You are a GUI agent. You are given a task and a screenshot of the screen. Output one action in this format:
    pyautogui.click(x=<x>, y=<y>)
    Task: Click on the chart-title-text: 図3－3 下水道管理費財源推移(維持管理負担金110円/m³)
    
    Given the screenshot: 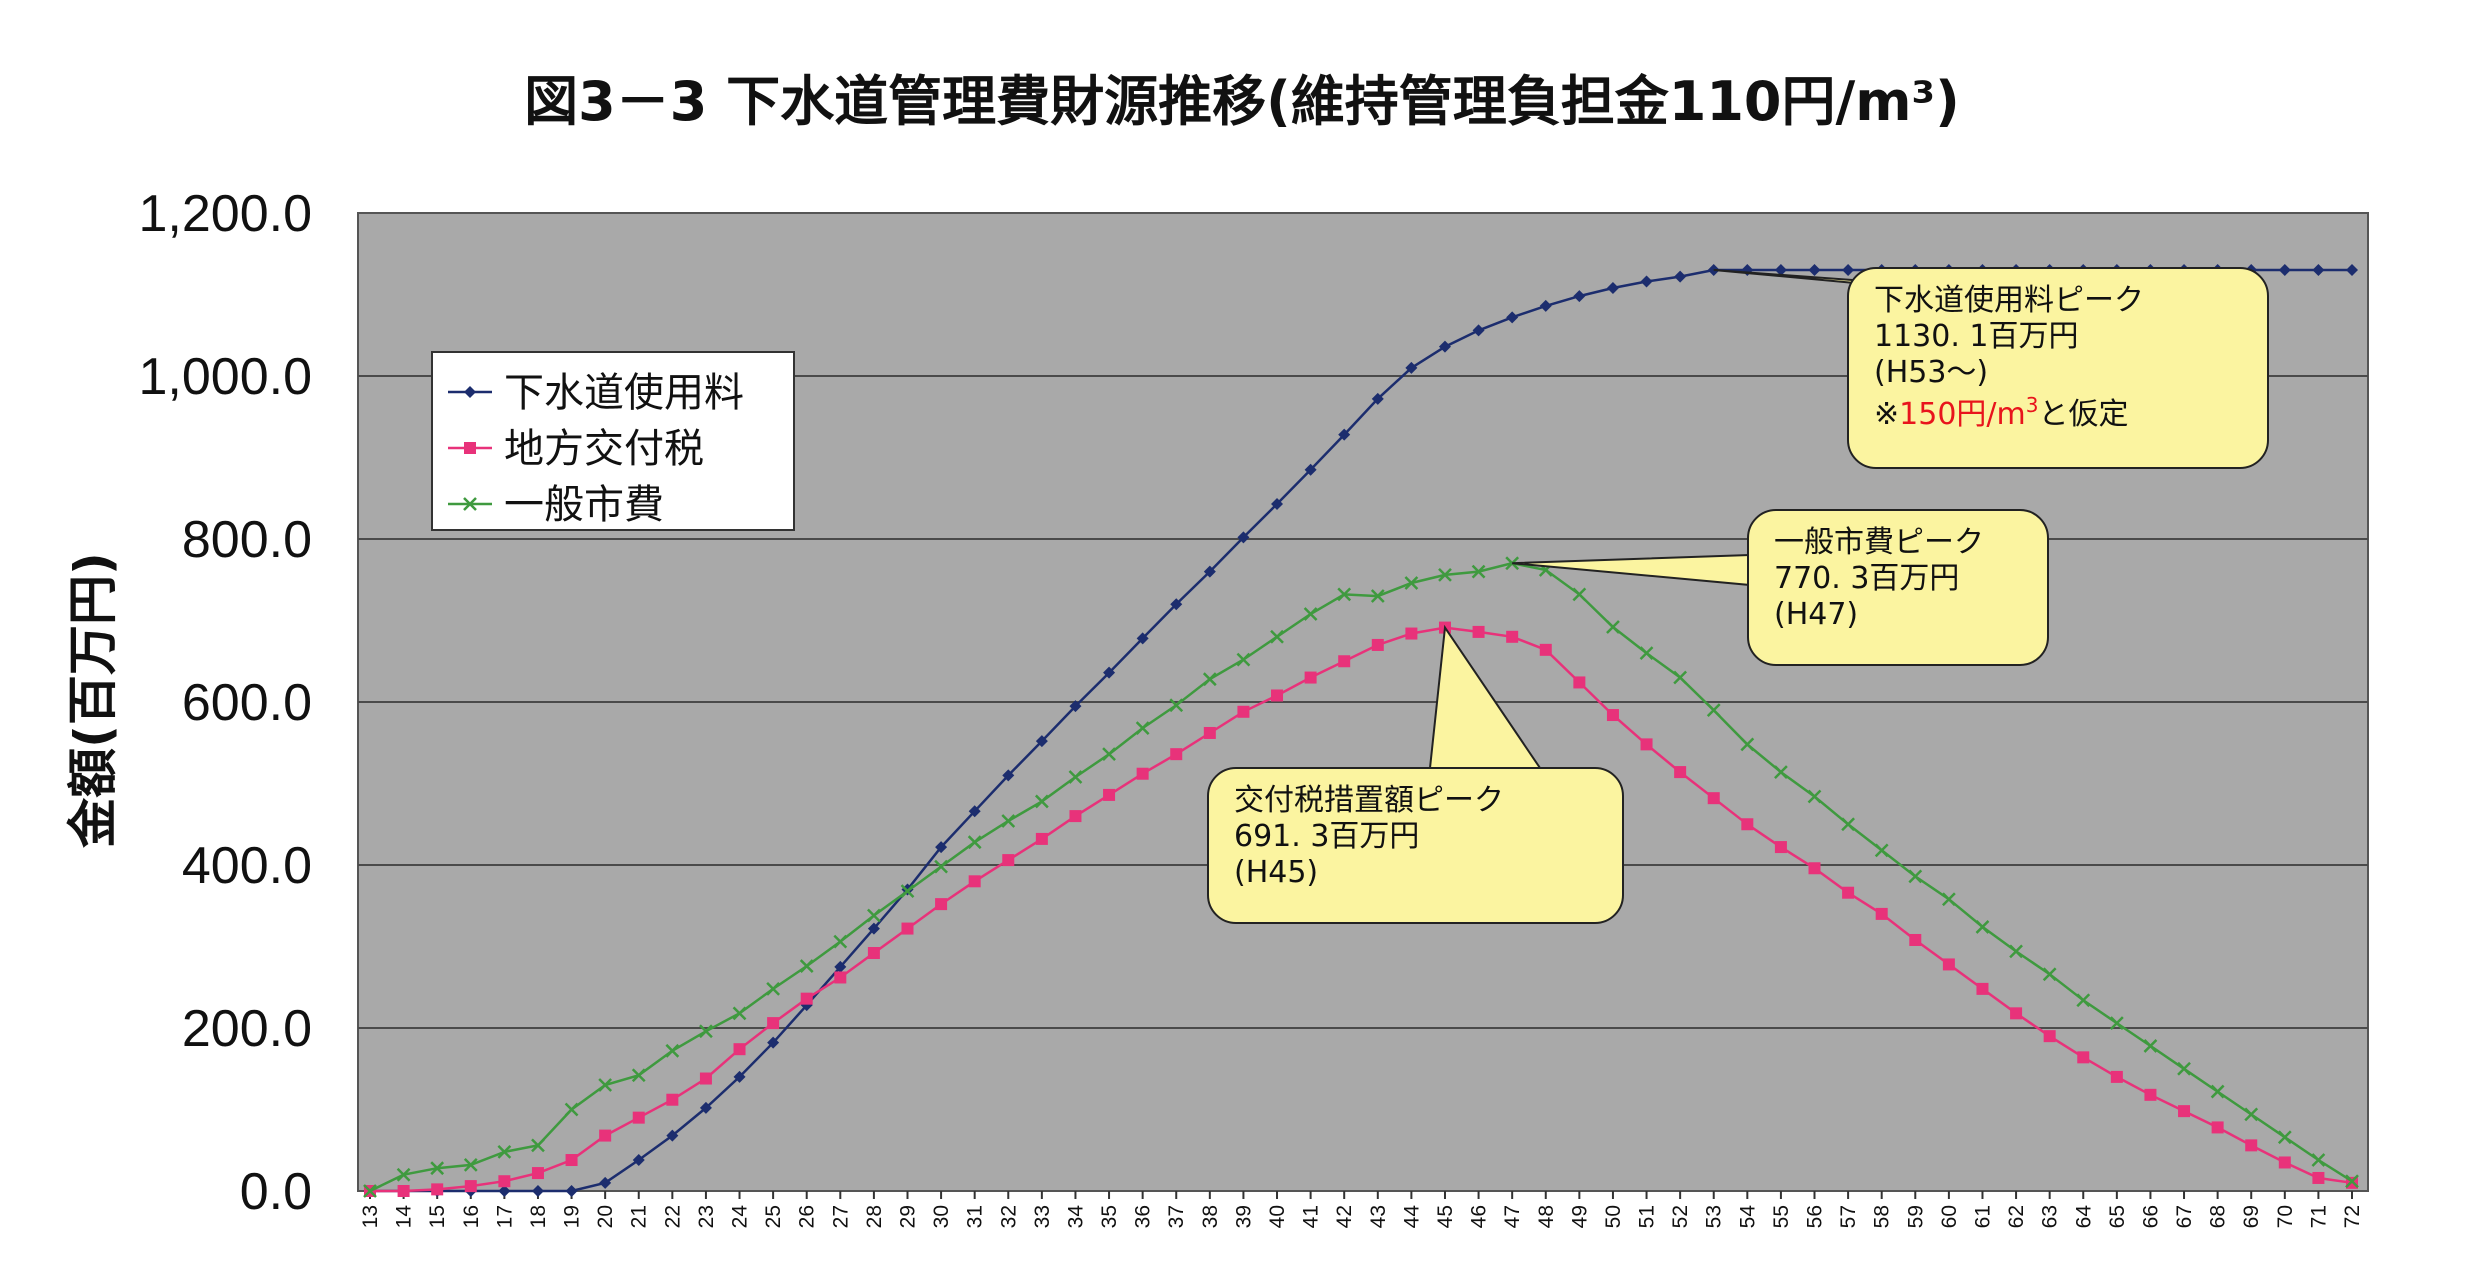 What is the action you would take?
    pyautogui.click(x=1242, y=101)
    